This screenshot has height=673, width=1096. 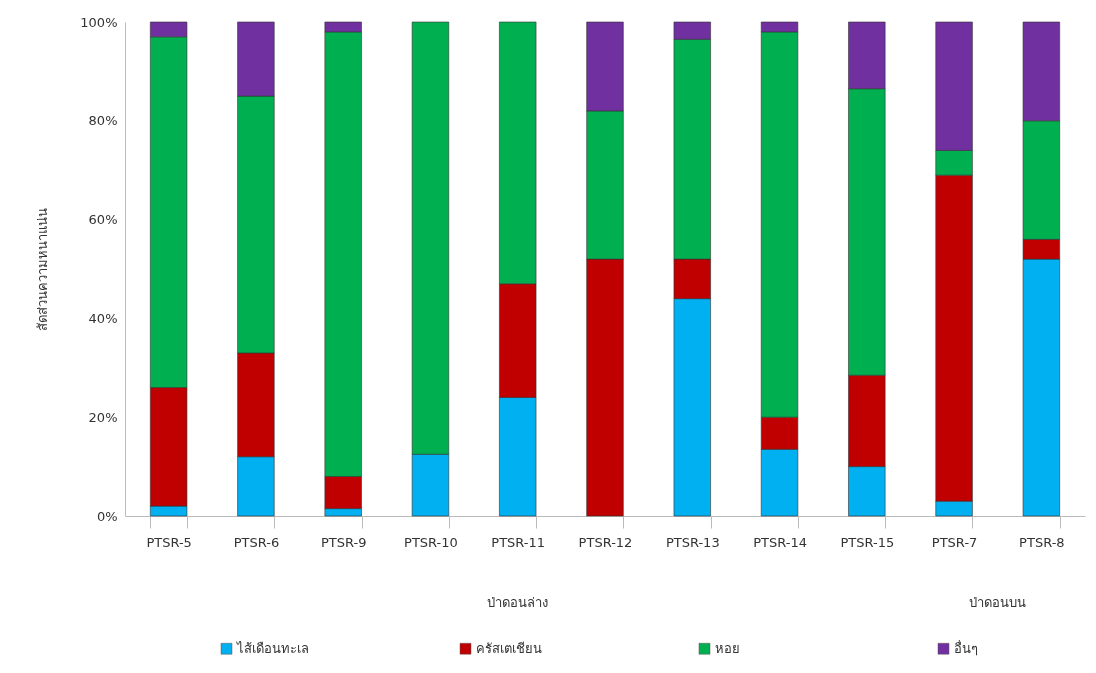 What do you see at coordinates (103, 417) in the screenshot?
I see `y-tick-label: 20%` at bounding box center [103, 417].